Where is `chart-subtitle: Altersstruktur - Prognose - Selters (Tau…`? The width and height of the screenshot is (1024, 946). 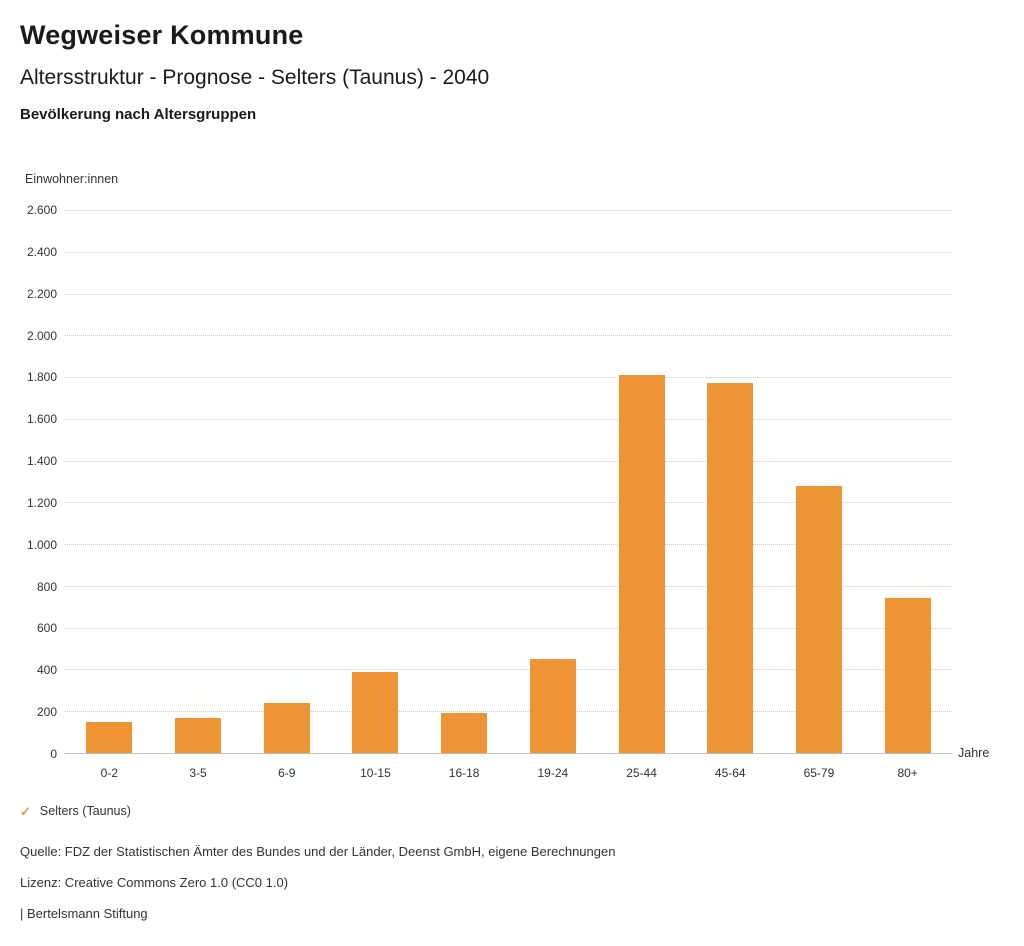 chart-subtitle: Altersstruktur - Prognose - Selters (Tau… is located at coordinates (255, 77).